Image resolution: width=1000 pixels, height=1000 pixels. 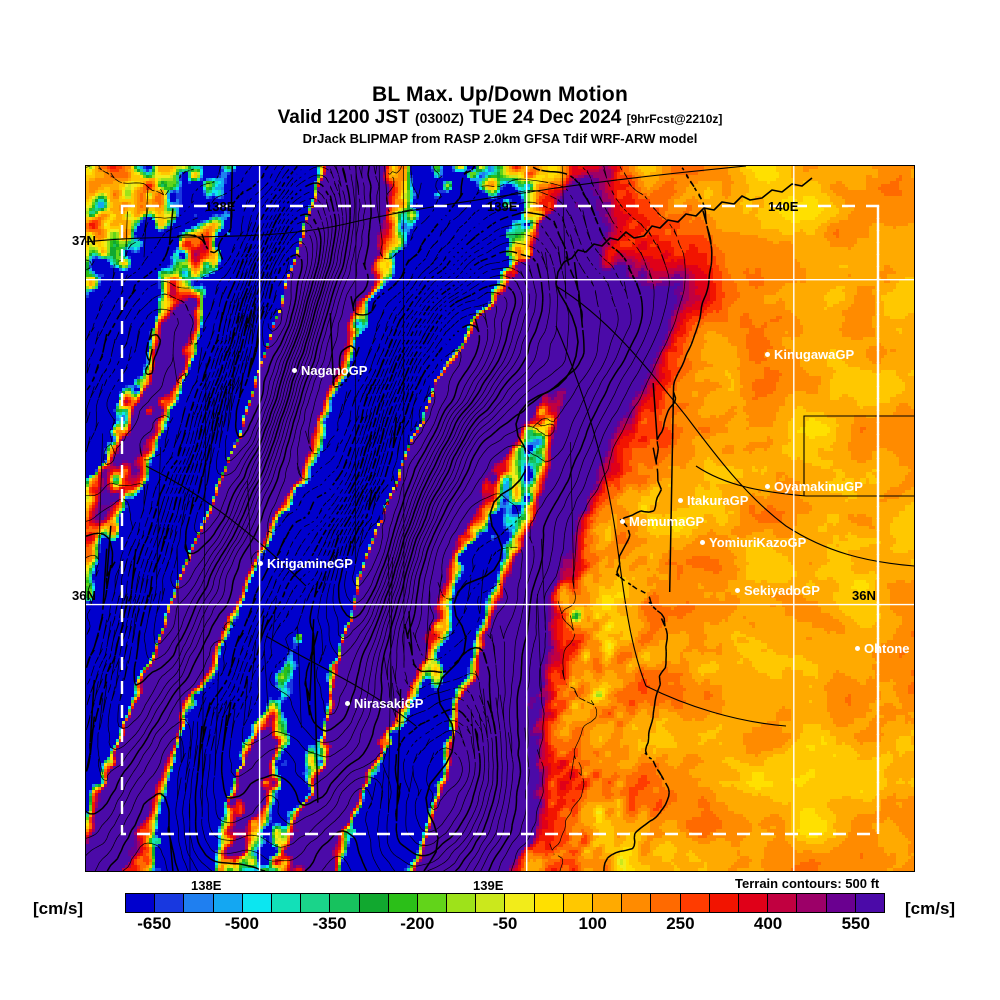 What do you see at coordinates (505, 923) in the screenshot?
I see `colorbar-tick: -50` at bounding box center [505, 923].